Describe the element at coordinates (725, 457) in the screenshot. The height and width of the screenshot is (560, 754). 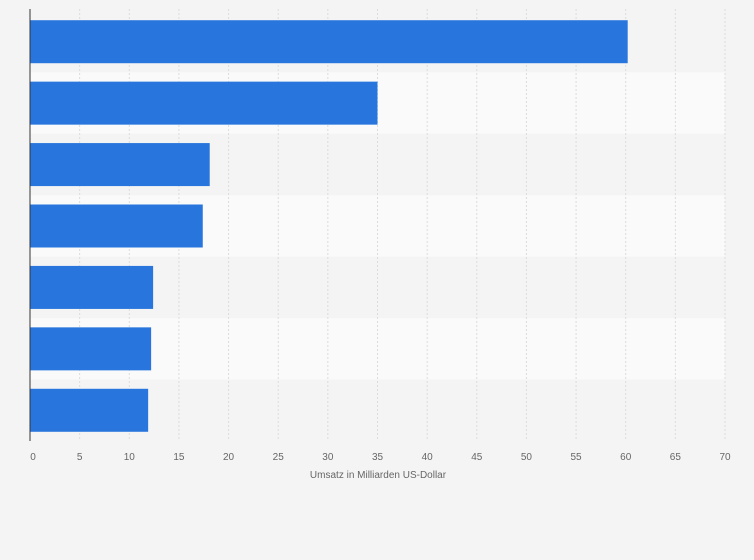
I see `x-tick-label: 70` at that location.